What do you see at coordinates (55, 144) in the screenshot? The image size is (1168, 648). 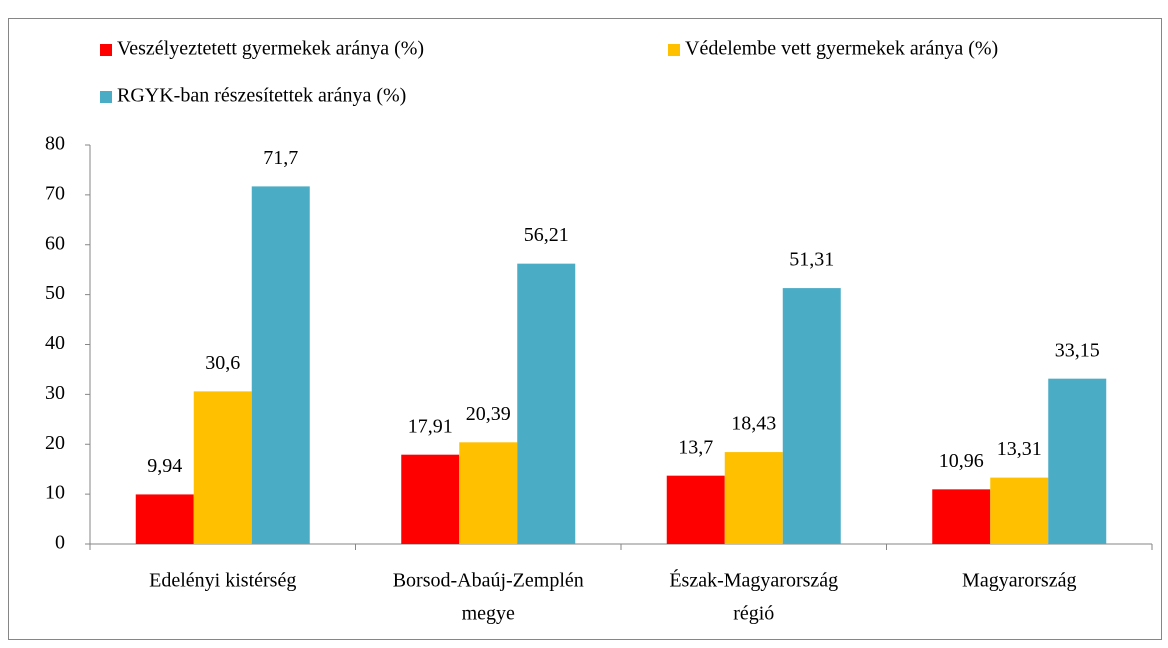 I see `y-tick-label: 80` at bounding box center [55, 144].